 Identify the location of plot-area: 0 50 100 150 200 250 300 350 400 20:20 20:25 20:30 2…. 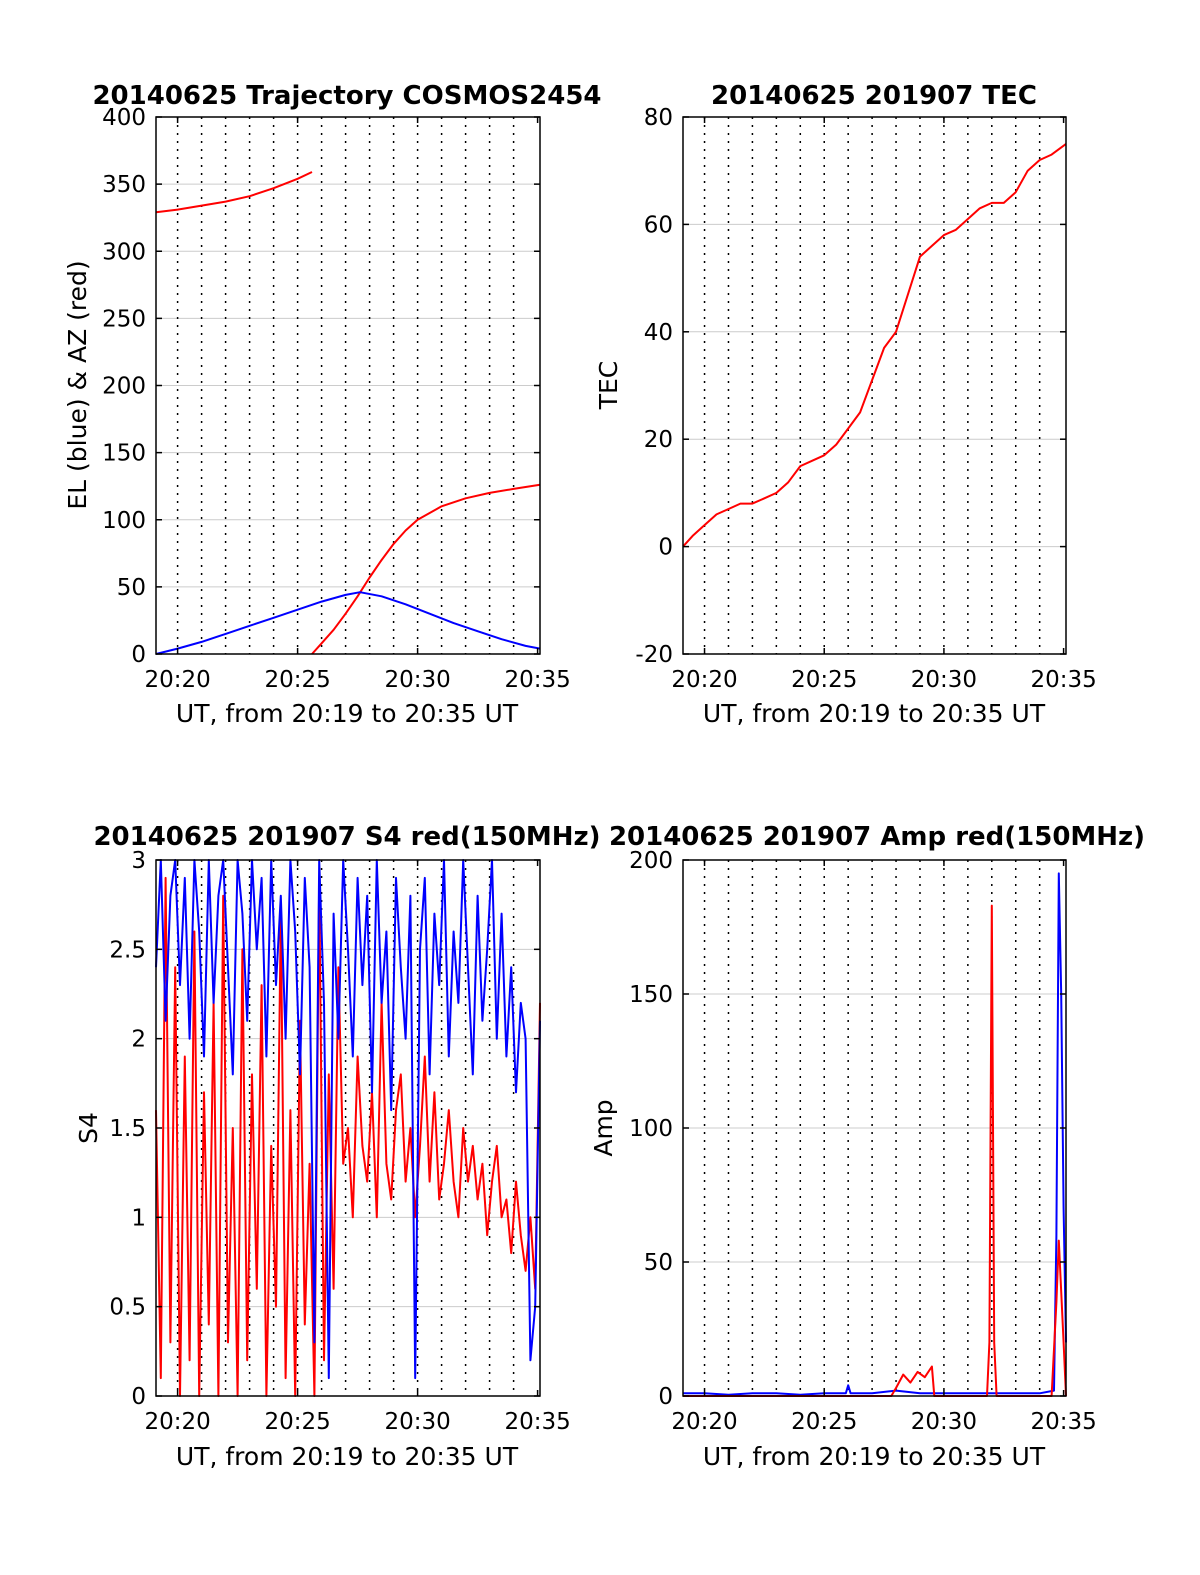
(336, 399).